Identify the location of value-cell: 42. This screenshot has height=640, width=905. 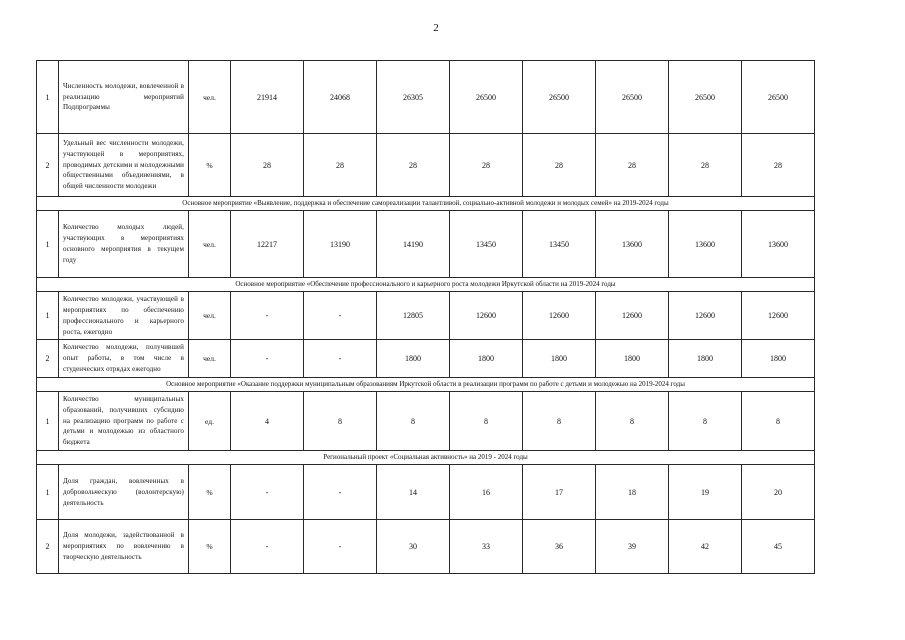
(705, 547).